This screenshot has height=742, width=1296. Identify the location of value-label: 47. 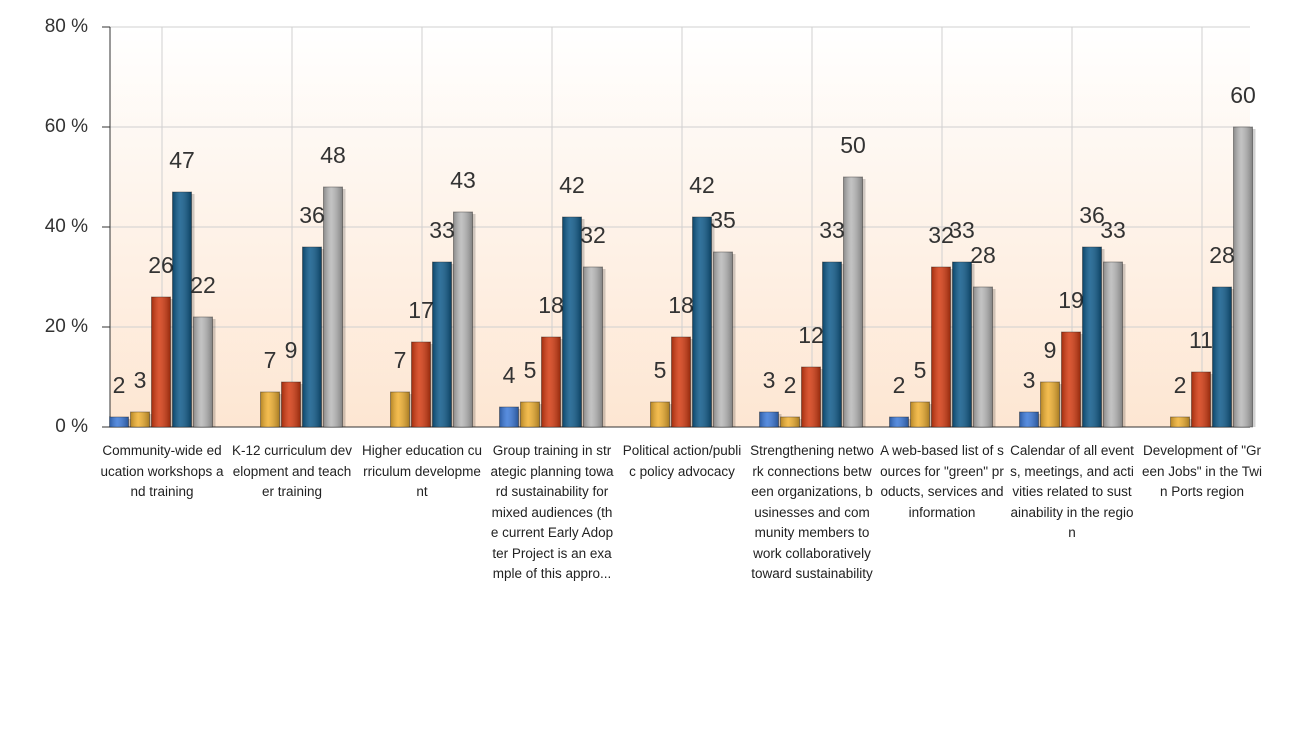
(182, 160).